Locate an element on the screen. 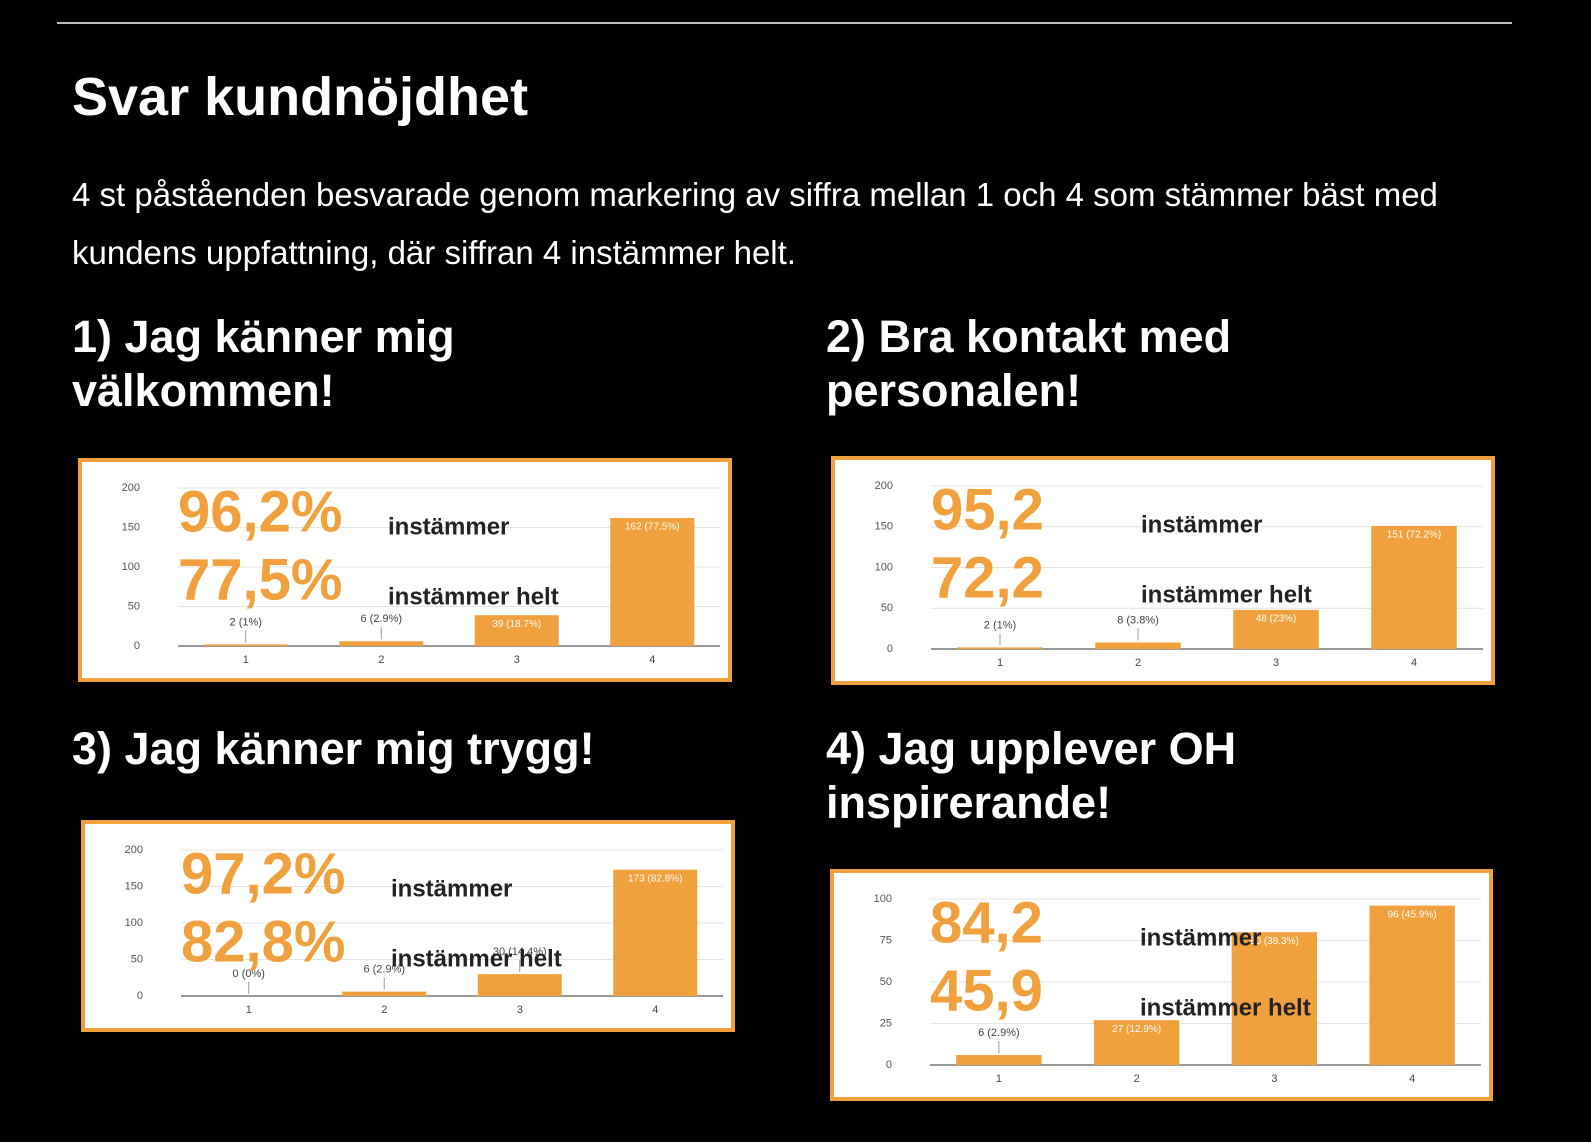 Image resolution: width=1591 pixels, height=1142 pixels. value-label: 27 (12.9%) is located at coordinates (1136, 1029).